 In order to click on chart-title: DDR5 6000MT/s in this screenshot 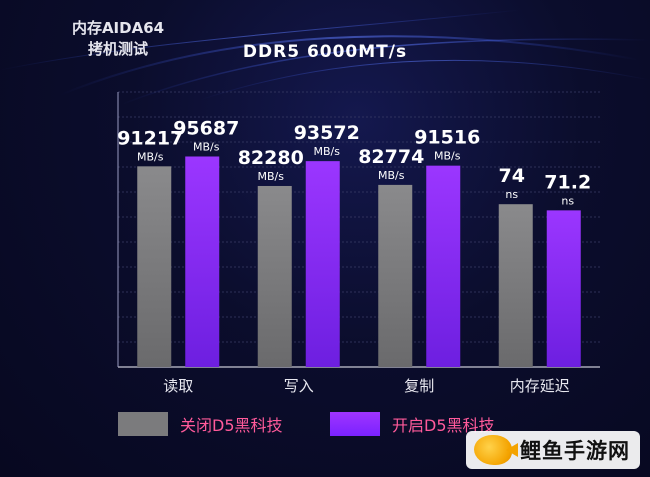, I will do `click(325, 52)`.